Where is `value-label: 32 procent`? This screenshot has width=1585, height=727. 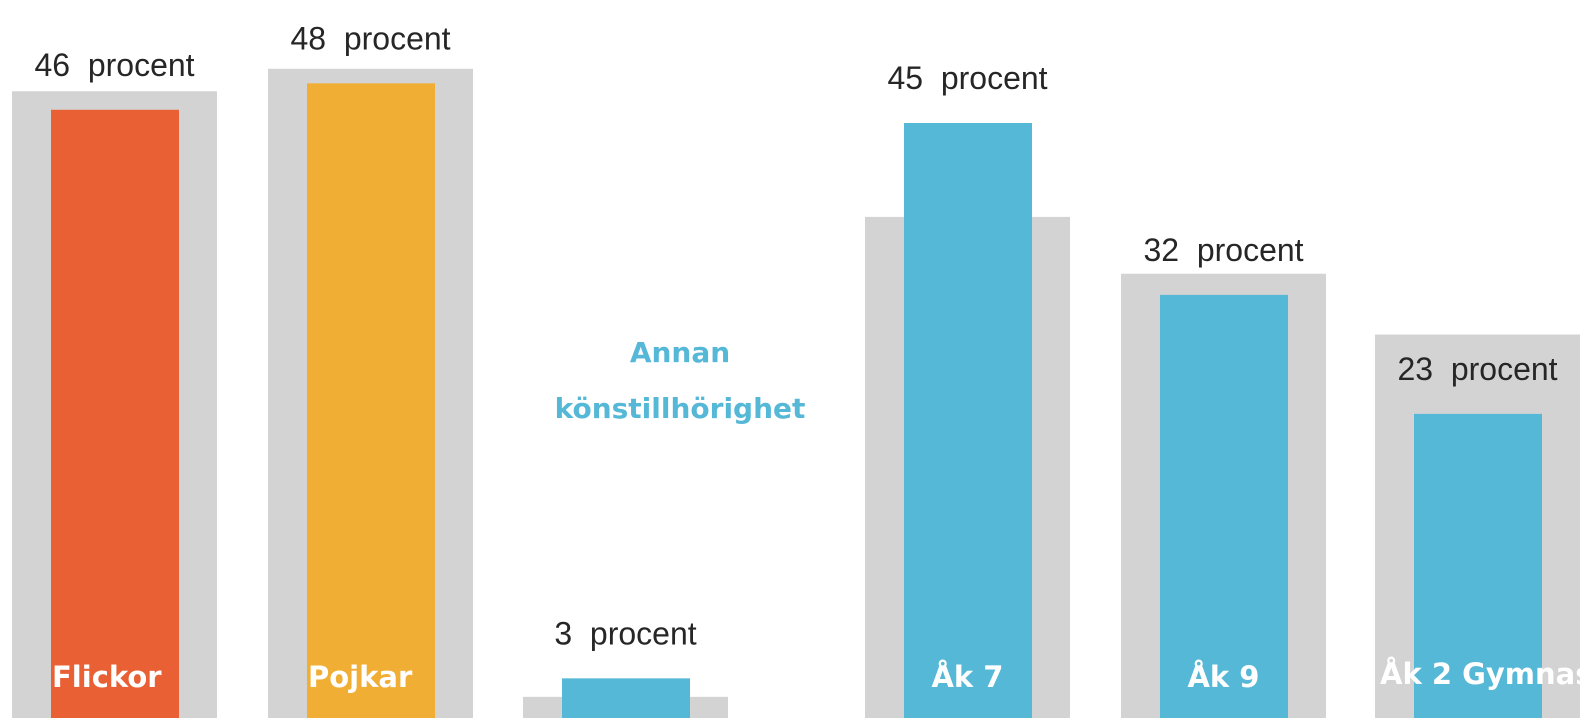
value-label: 32 procent is located at coordinates (1223, 250).